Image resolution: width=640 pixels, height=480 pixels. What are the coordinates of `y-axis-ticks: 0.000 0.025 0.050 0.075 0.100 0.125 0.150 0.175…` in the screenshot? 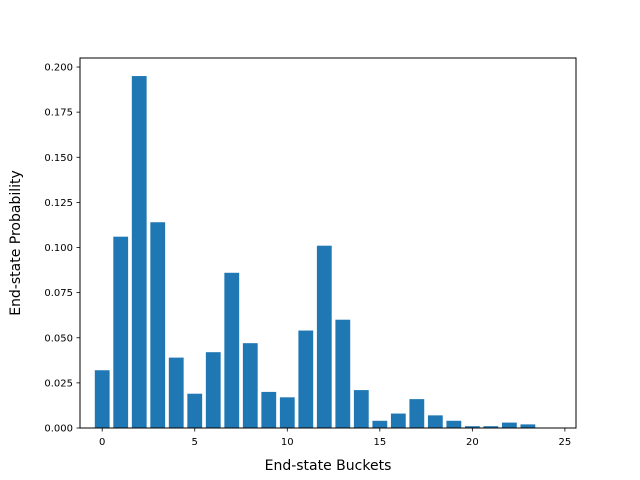 It's located at (62, 249).